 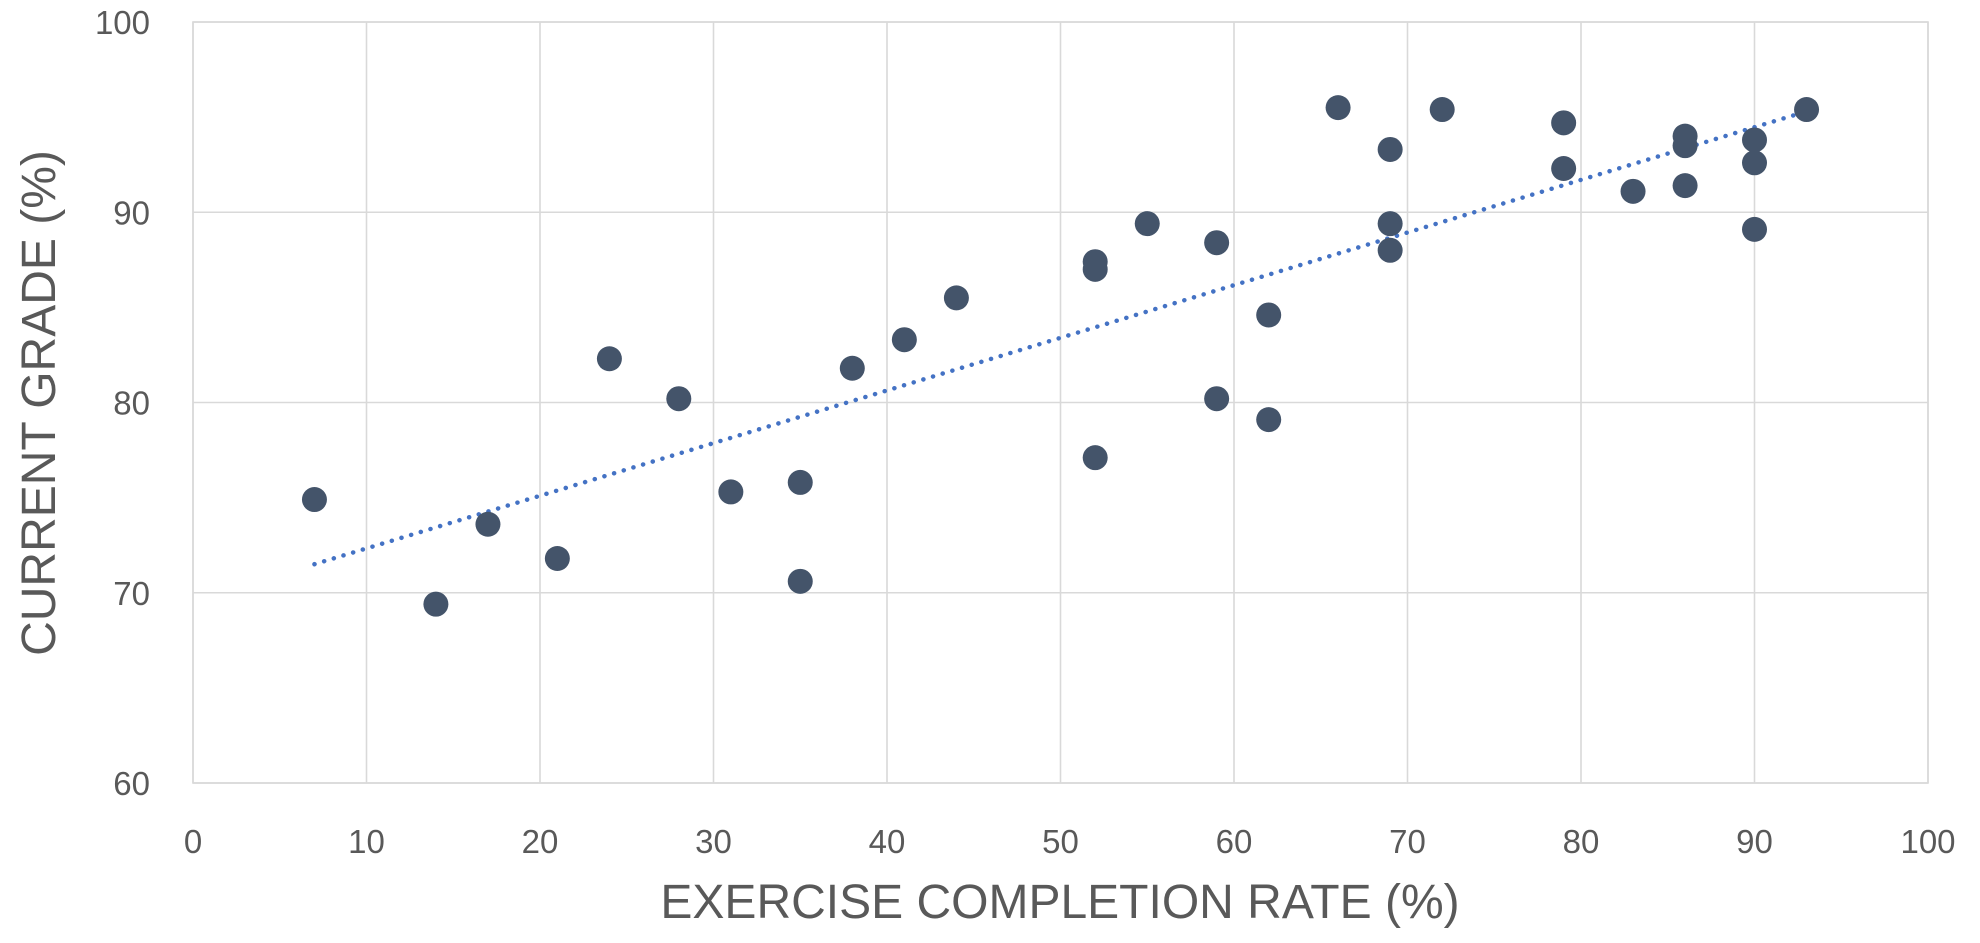 I want to click on y-axis-tick-labels: 60 70 80 90 100, so click(x=122, y=403).